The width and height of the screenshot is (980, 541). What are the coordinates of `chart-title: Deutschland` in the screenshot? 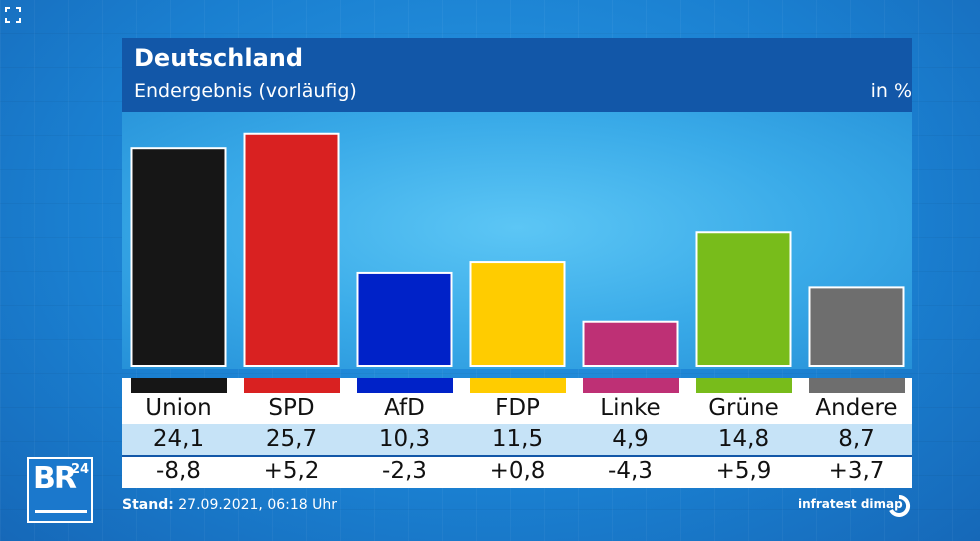 It's located at (219, 58).